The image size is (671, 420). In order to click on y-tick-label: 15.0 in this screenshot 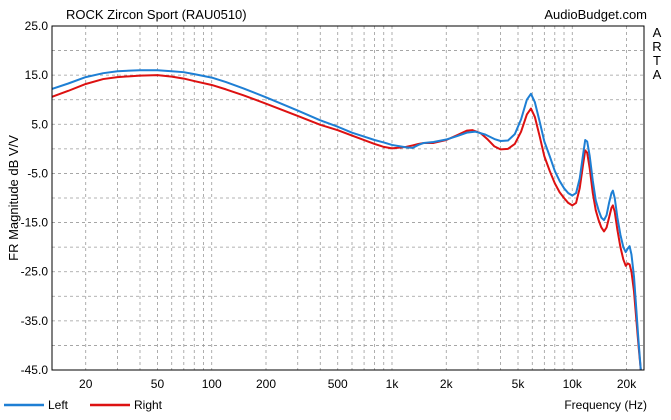, I will do `click(37, 75)`.